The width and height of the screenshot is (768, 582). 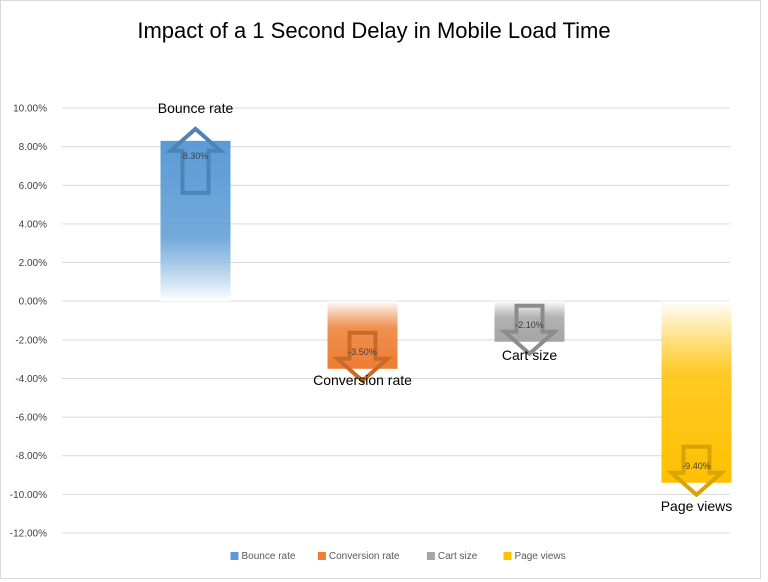 I want to click on value-label-cart-size: -2.10%, so click(x=529, y=325).